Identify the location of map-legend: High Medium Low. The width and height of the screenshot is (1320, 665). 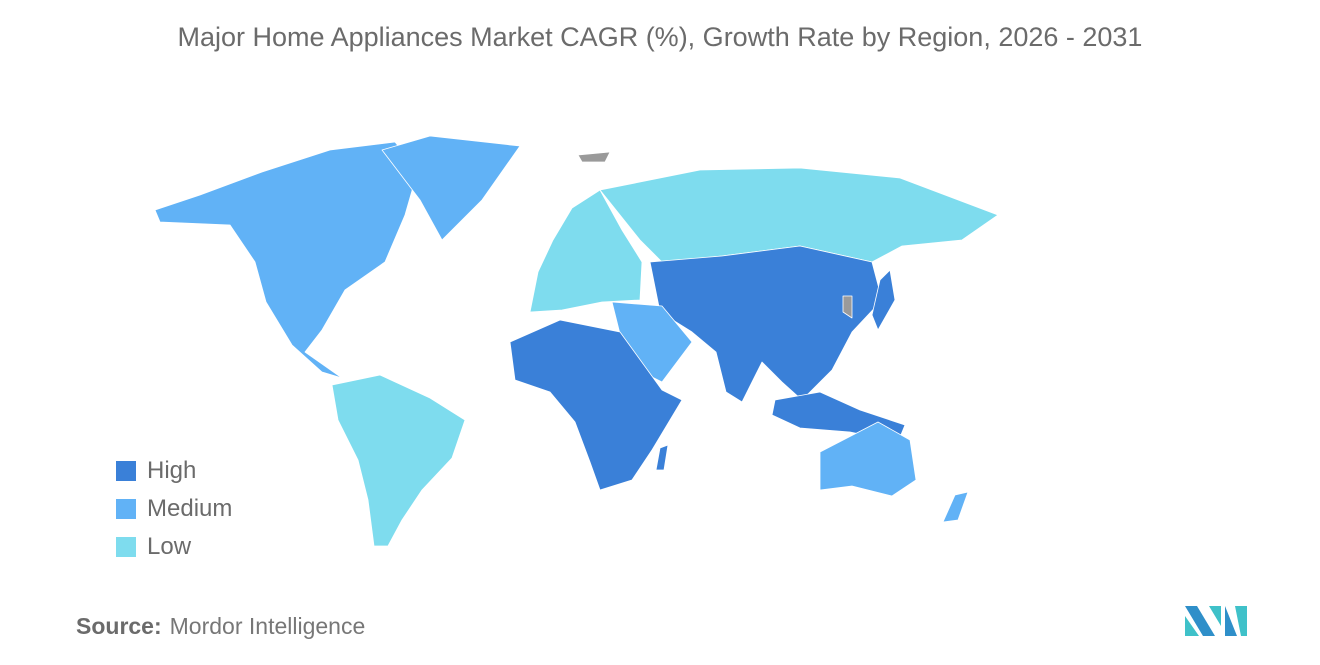
(174, 509).